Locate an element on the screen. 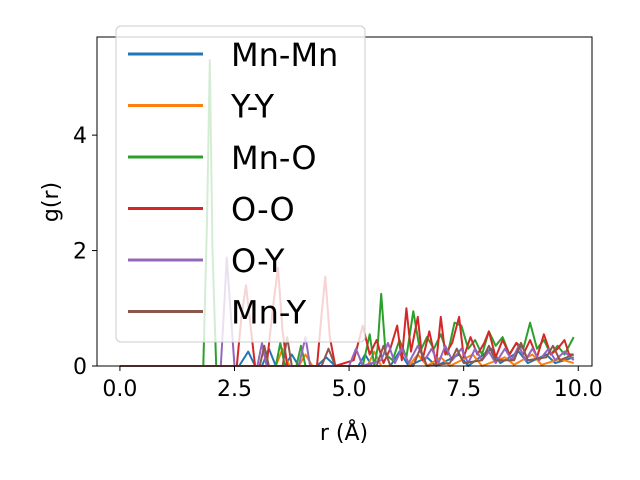 Image resolution: width=640 pixels, height=480 pixels. y-tick-label: 2 is located at coordinates (80, 252).